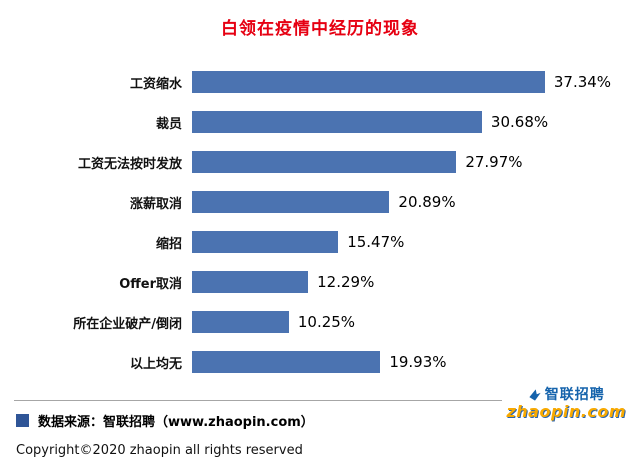 Image resolution: width=640 pixels, height=472 pixels. Describe the element at coordinates (535, 395) in the screenshot. I see `zhaopin-logo-icon` at that location.